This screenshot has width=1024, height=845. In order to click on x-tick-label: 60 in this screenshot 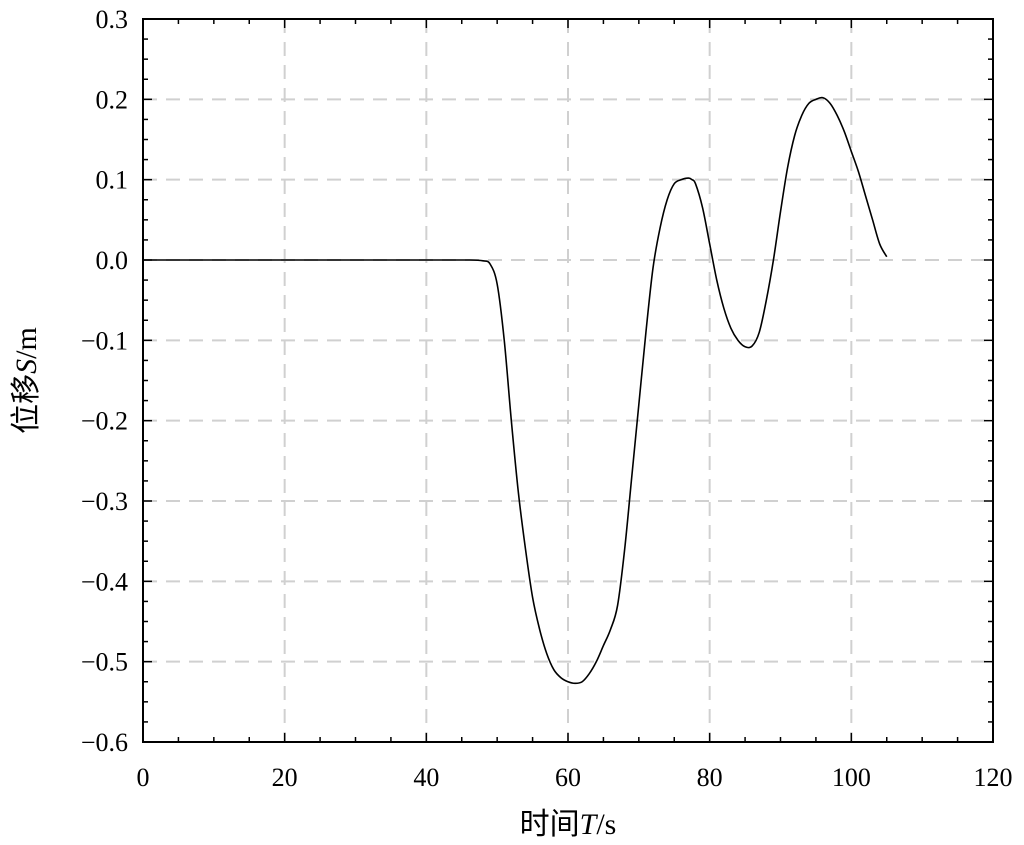, I will do `click(568, 777)`.